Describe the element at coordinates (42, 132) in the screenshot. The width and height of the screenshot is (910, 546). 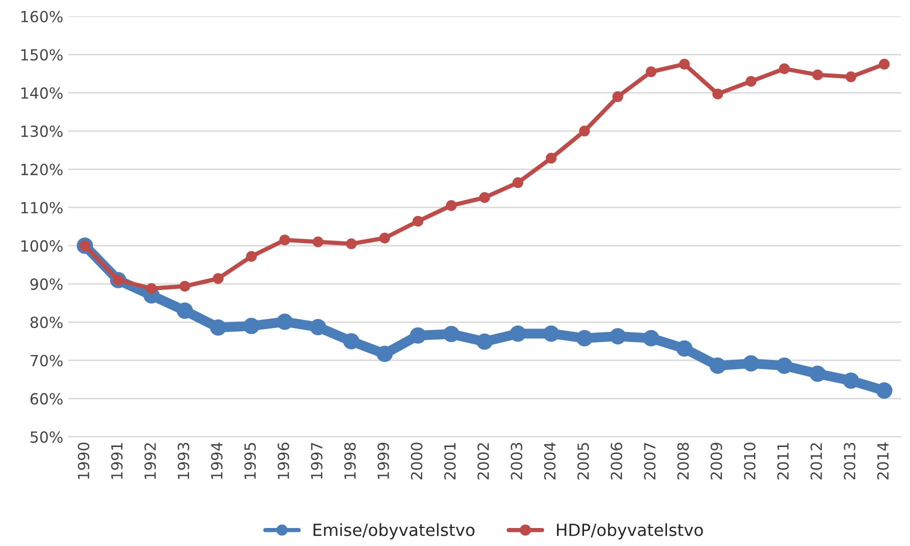
I see `y-tick-label: 130%` at that location.